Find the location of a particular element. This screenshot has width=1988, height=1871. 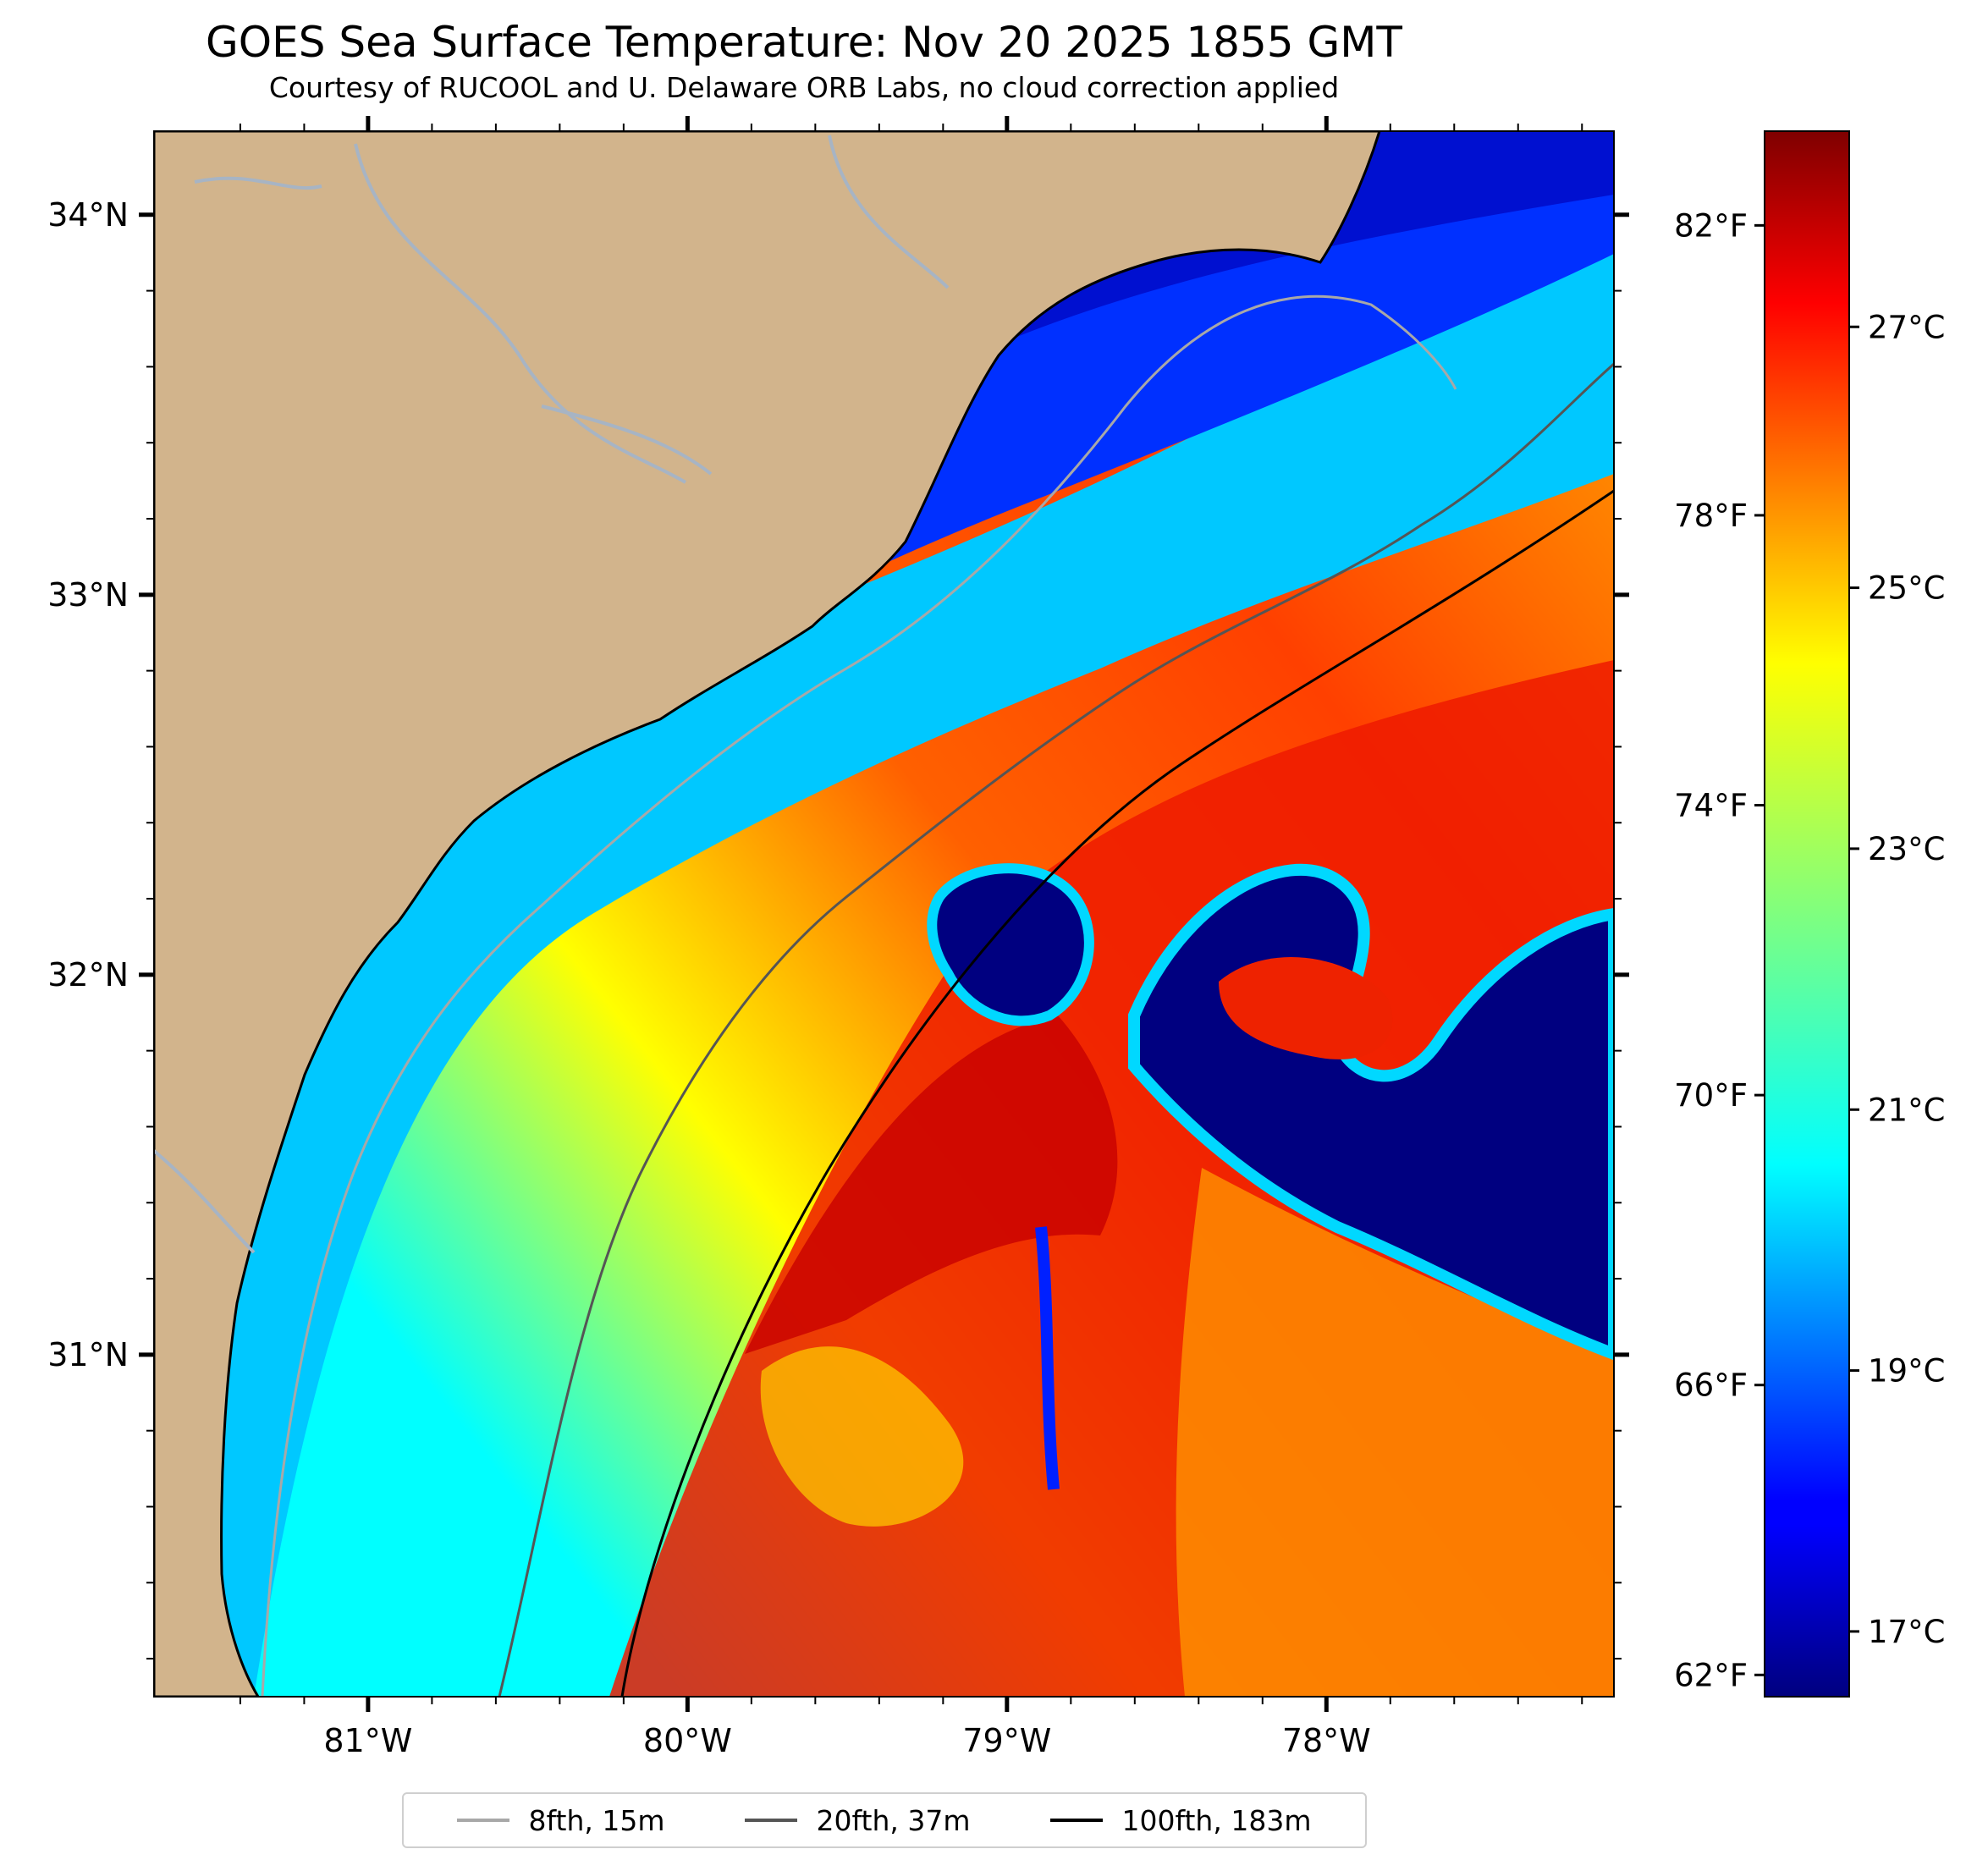

celsius-tick-label: 19°C is located at coordinates (1906, 1371).